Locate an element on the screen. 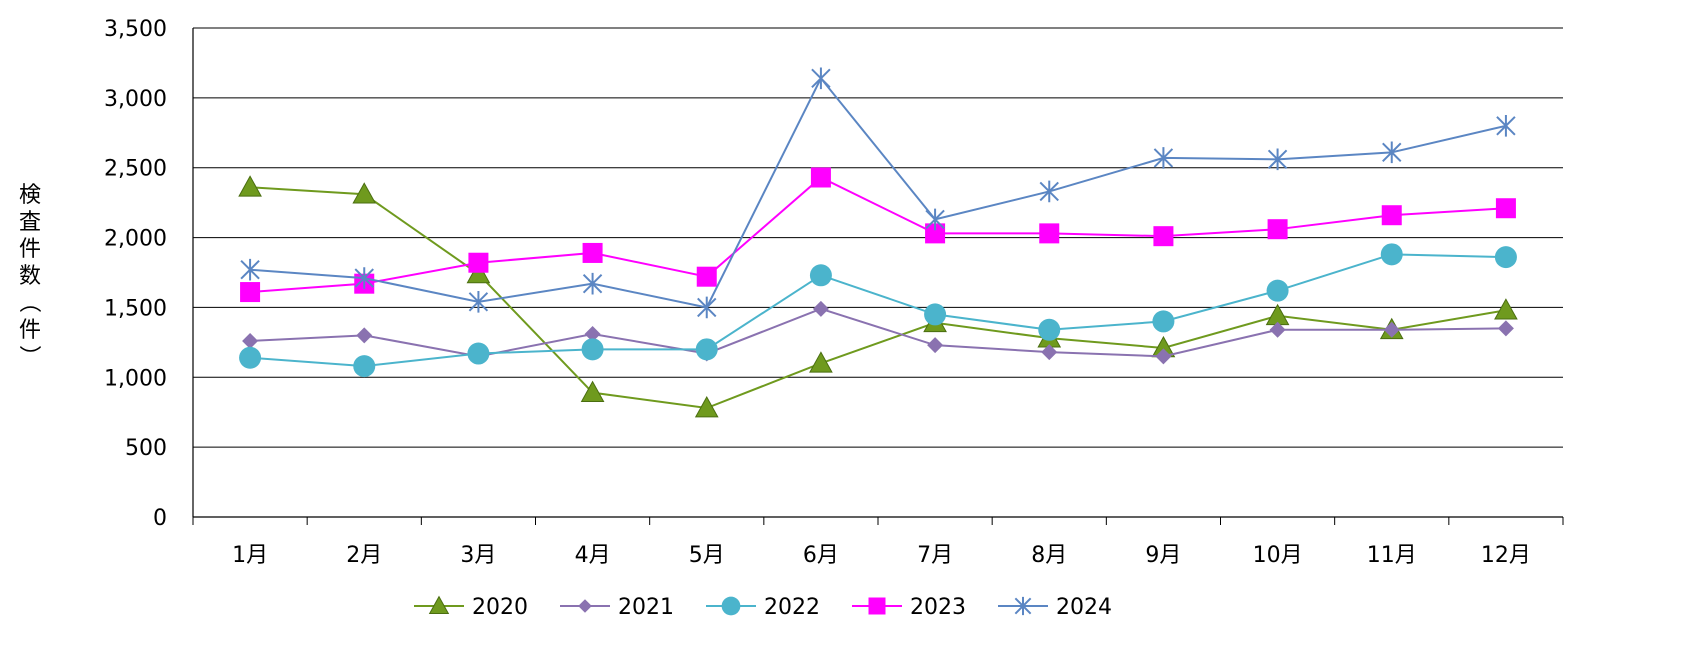 This screenshot has width=1697, height=671. x-tick-label: 3月 is located at coordinates (478, 555).